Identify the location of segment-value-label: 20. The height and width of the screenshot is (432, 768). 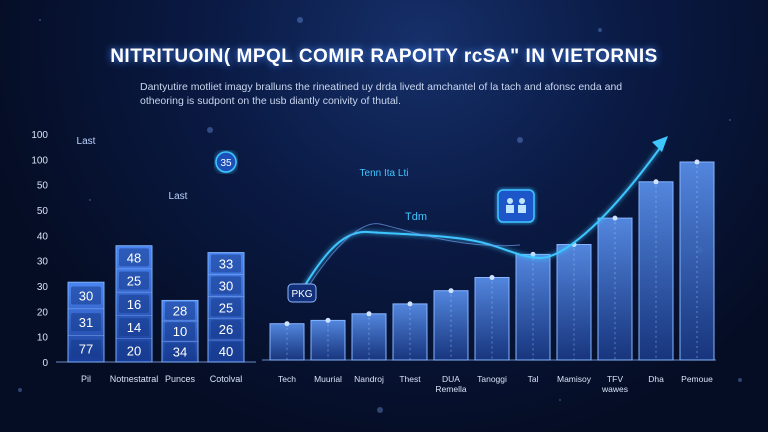
(134, 350).